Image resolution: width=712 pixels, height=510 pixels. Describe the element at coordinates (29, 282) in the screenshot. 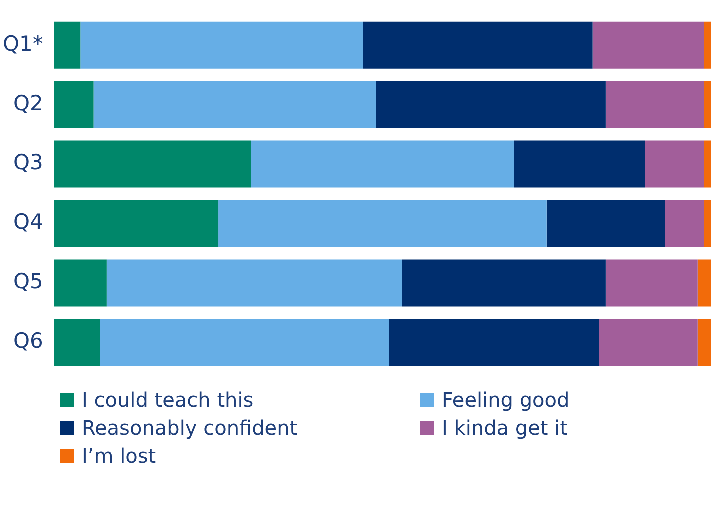

I see `y-tick-label: Q5` at that location.